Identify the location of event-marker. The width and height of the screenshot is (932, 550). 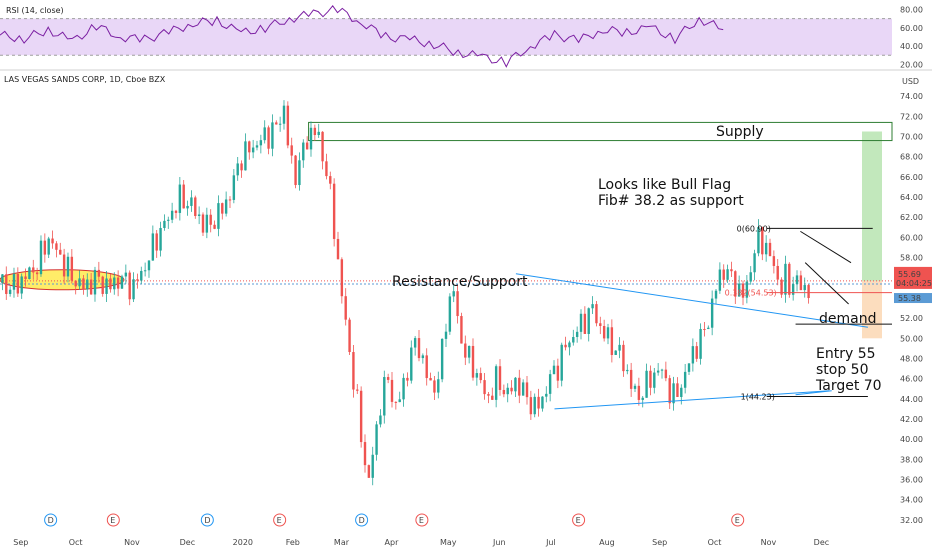
(422, 520).